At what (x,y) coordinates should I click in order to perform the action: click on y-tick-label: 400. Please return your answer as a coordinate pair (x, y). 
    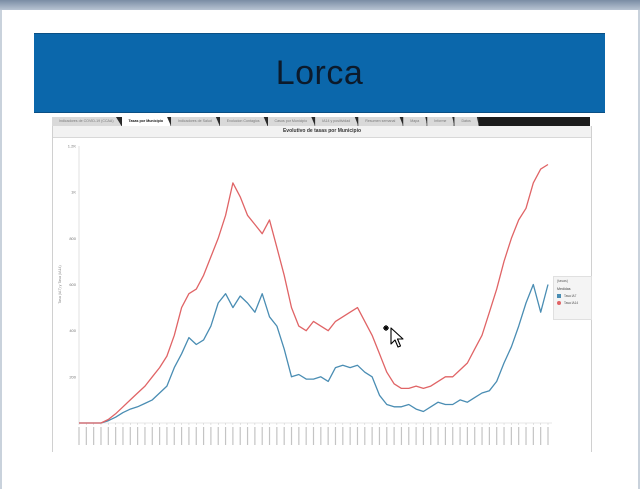
    Looking at the image, I should click on (72, 330).